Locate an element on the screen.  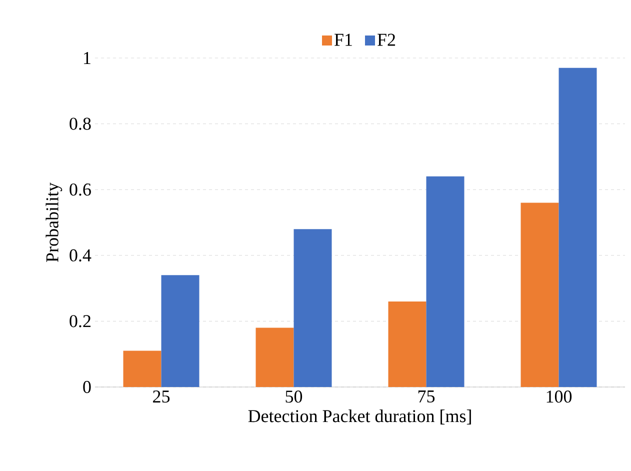
x-tick-label: 50 is located at coordinates (294, 396).